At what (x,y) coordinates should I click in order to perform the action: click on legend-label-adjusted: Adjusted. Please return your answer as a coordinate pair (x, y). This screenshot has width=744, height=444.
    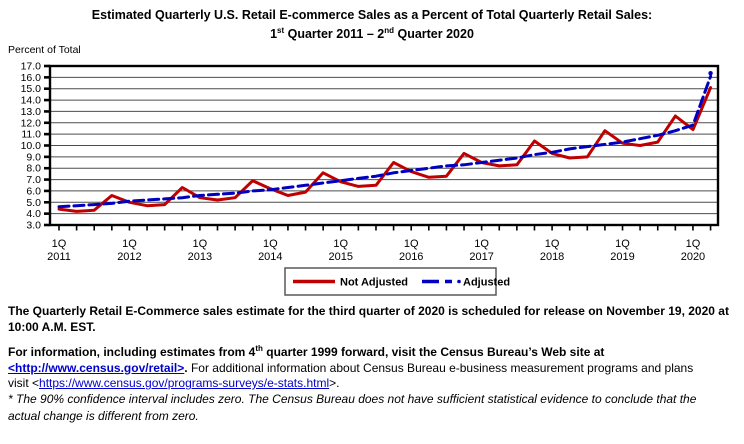
    Looking at the image, I should click on (486, 283).